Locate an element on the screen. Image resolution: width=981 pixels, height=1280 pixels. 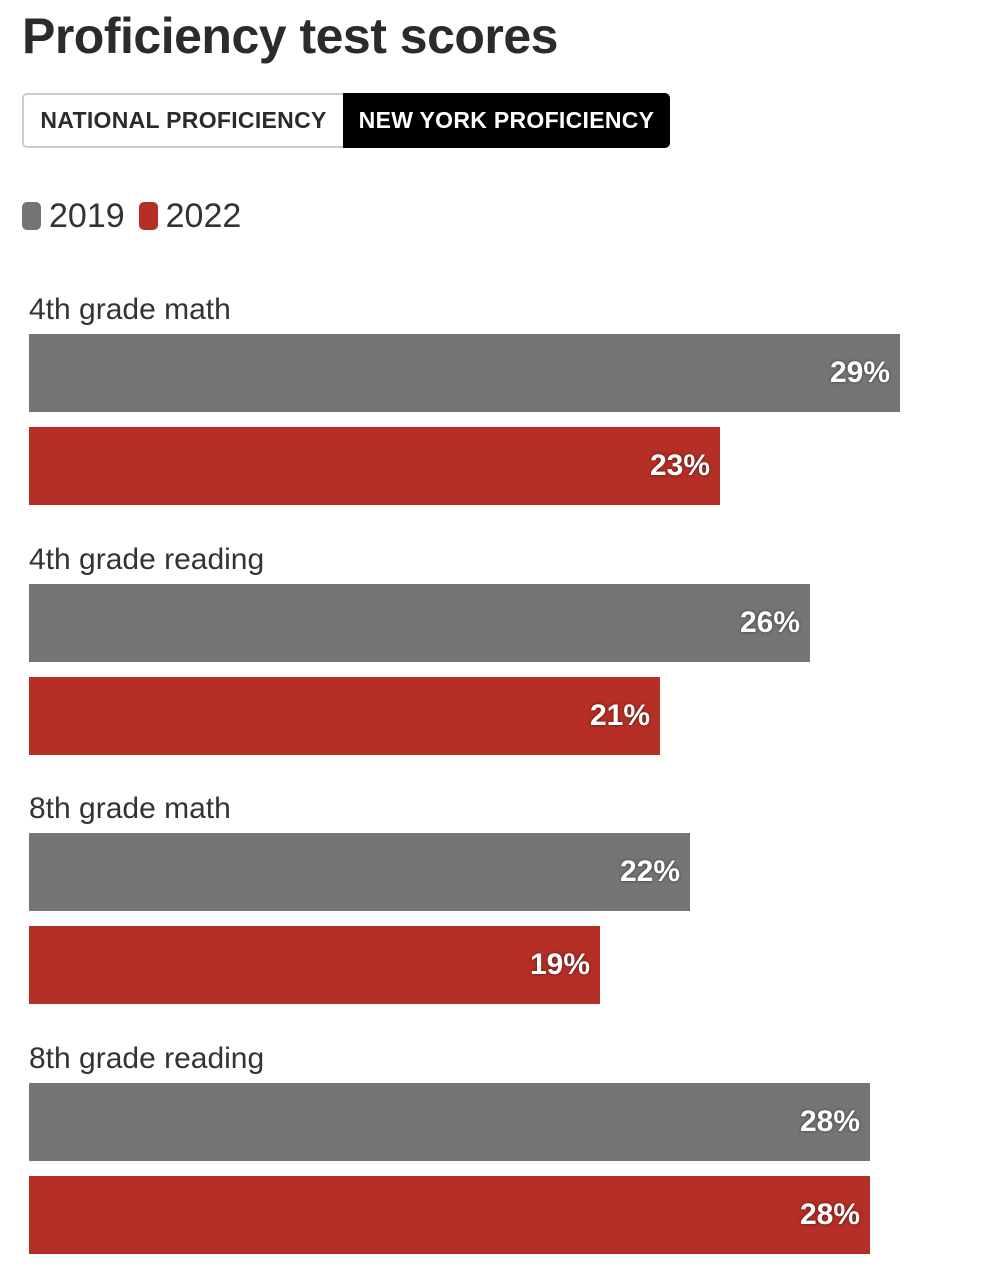
legend-label-2019: 2019 is located at coordinates (87, 215).